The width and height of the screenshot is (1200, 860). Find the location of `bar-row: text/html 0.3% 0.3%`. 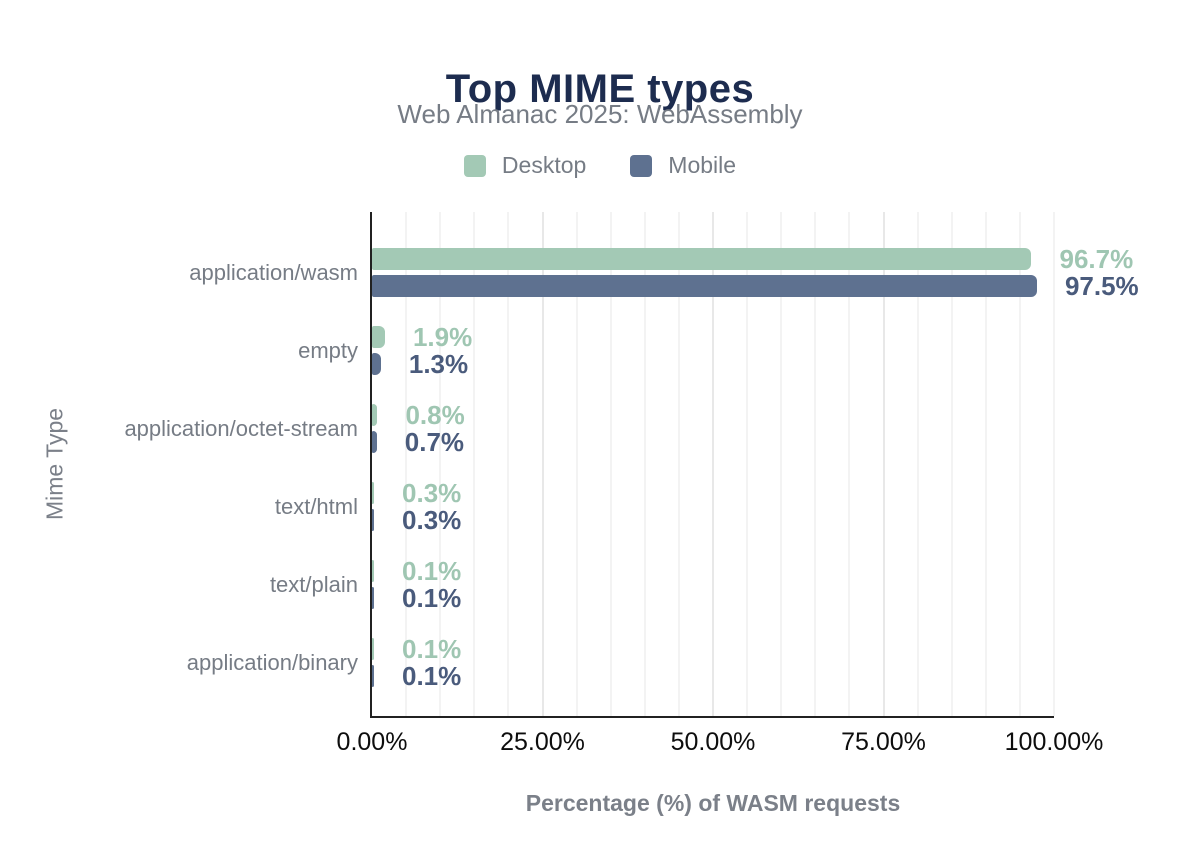

bar-row: text/html 0.3% 0.3% is located at coordinates (664, 506).